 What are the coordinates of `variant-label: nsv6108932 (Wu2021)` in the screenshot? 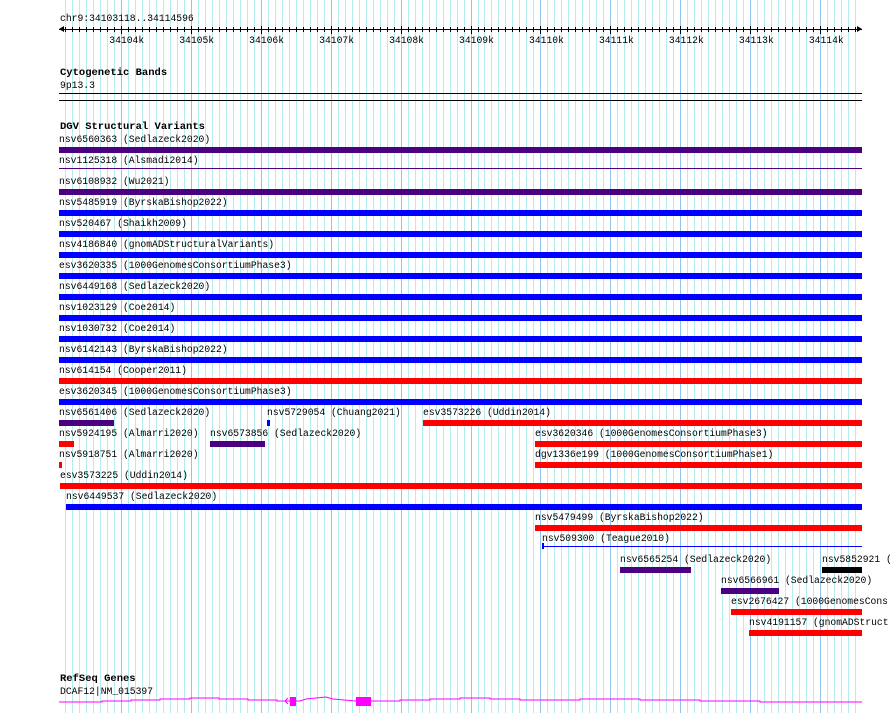 It's located at (114, 181).